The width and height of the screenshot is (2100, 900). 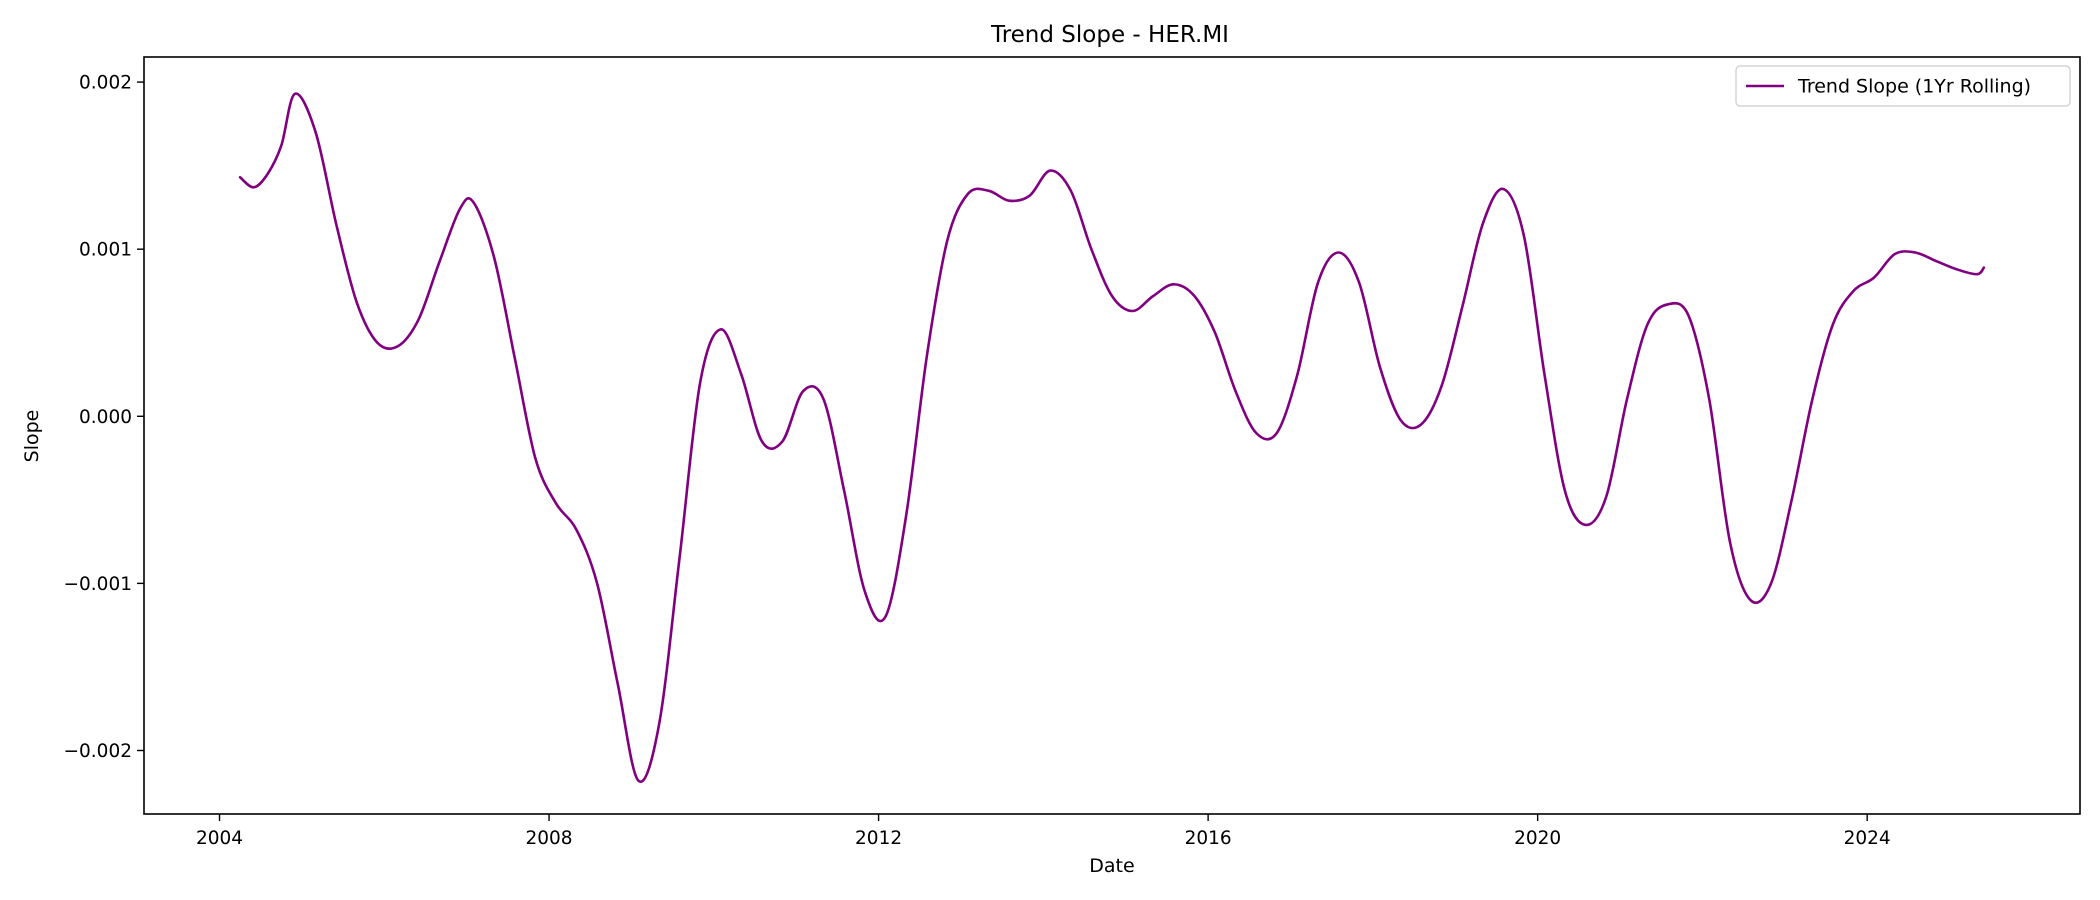 What do you see at coordinates (105, 83) in the screenshot?
I see `y-tick-label: 0.002` at bounding box center [105, 83].